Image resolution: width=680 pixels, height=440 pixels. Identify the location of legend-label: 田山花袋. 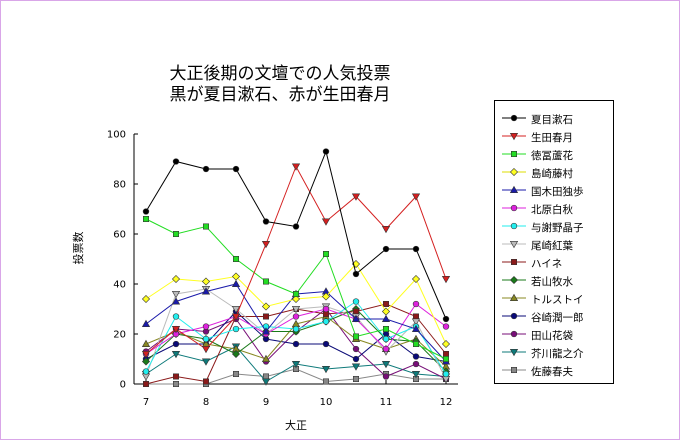
(552, 336).